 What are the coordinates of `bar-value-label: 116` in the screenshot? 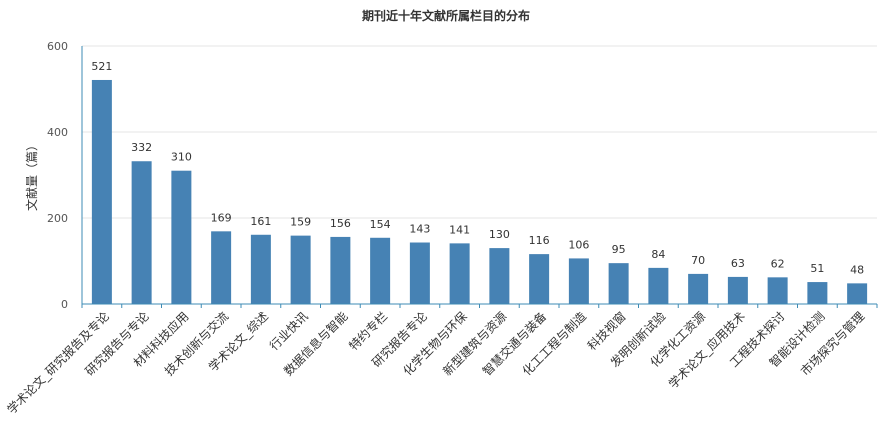 It's located at (539, 240).